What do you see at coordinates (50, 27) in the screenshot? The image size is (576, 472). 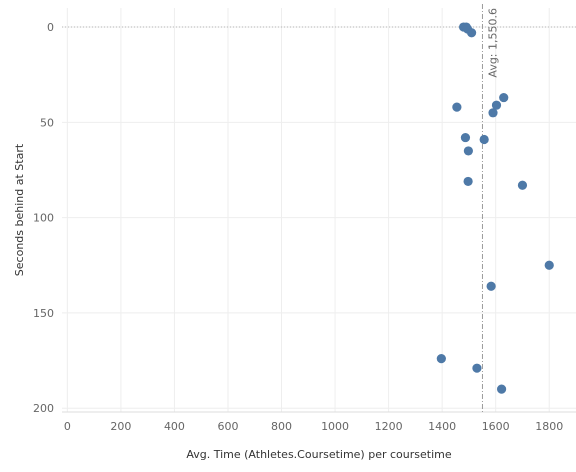 I see `y-tick-label: 0` at bounding box center [50, 27].